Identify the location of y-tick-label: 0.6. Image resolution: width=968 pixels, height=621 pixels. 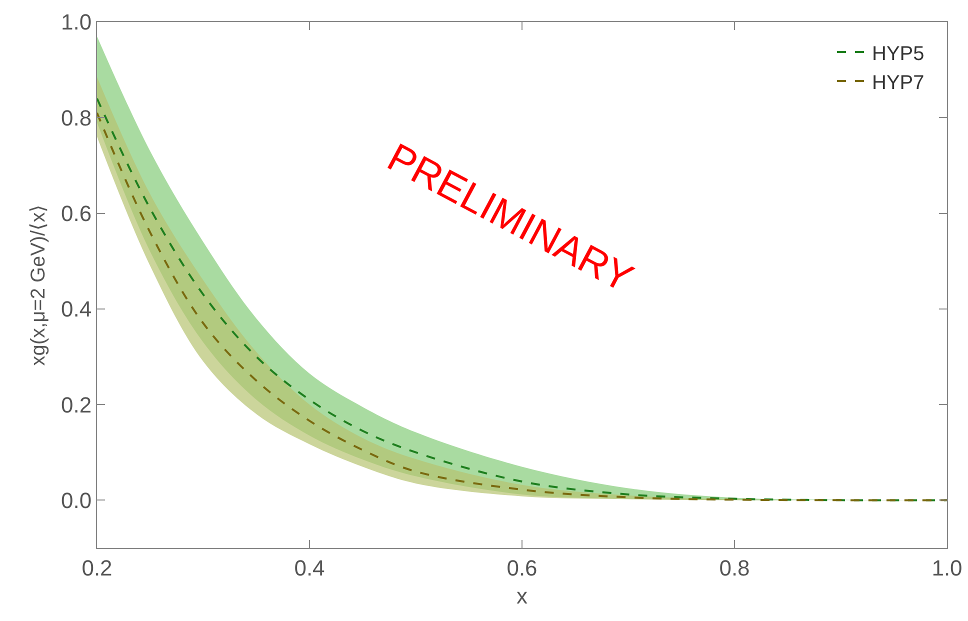
(76, 213).